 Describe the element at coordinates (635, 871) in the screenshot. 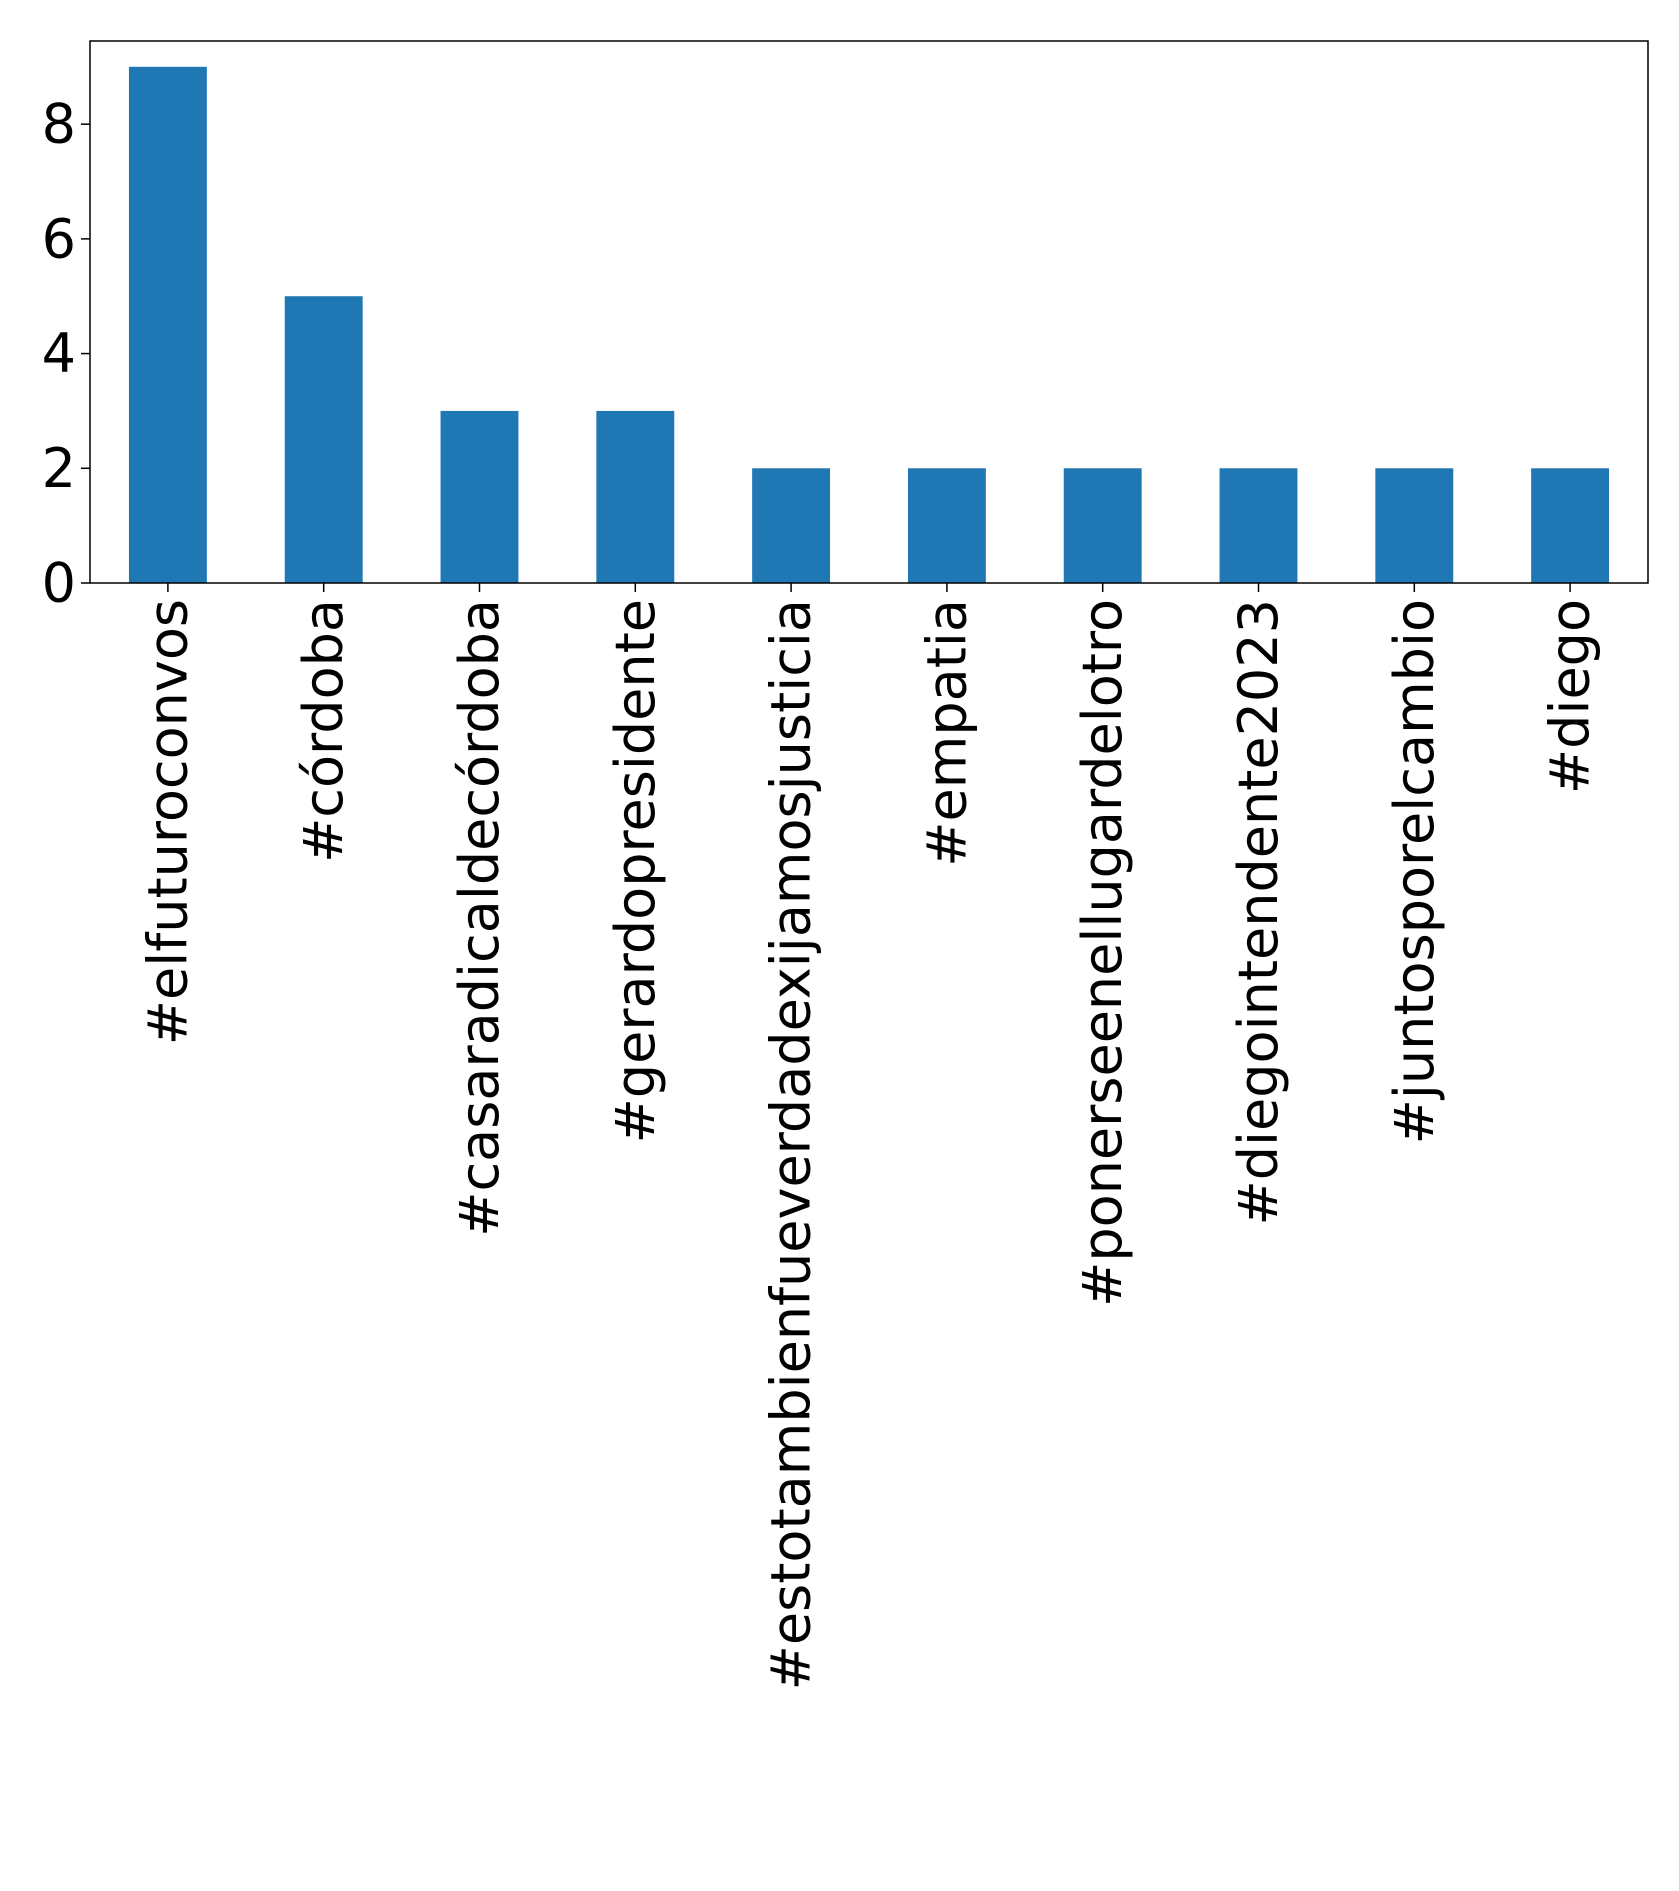

I see `x-tick-label: #gerardopresidente` at that location.